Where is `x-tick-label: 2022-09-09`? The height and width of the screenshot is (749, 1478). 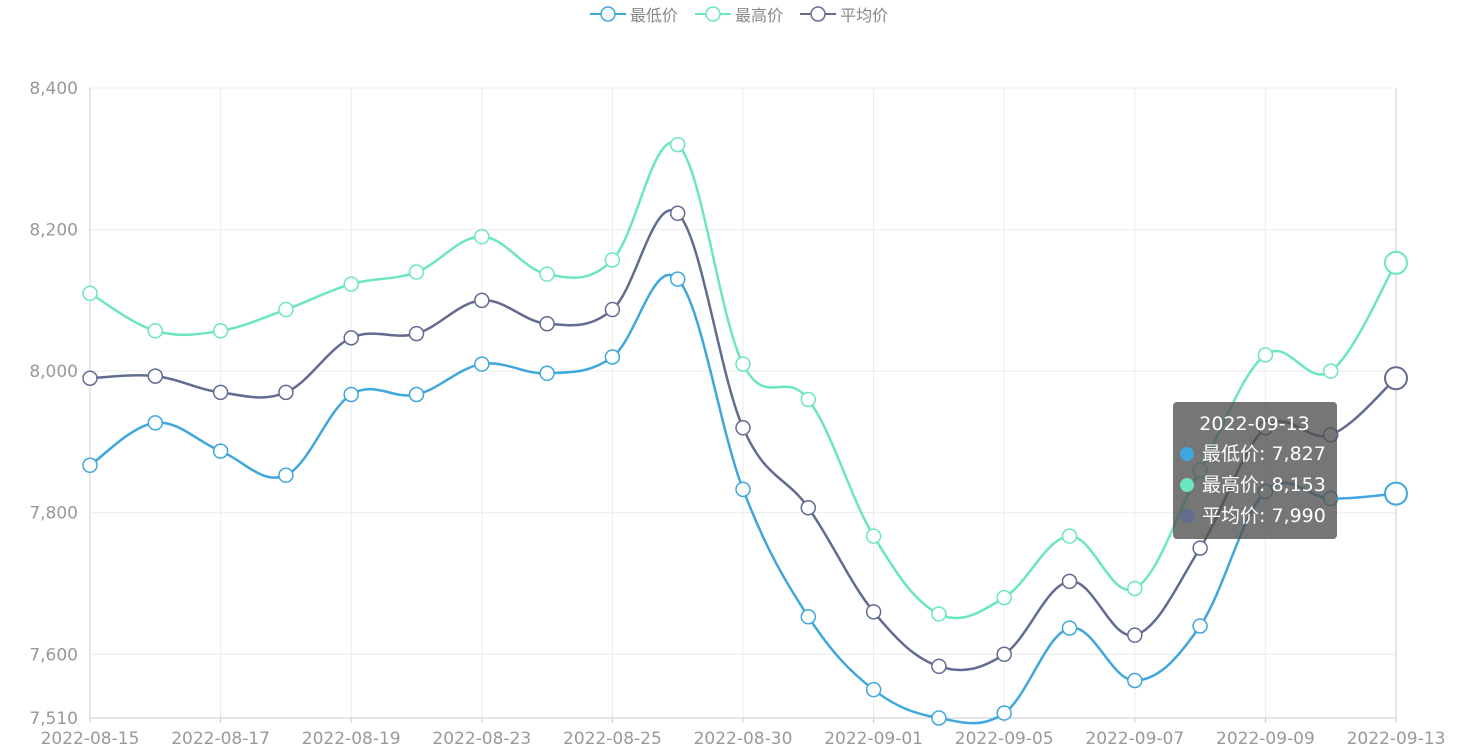 x-tick-label: 2022-09-09 is located at coordinates (1265, 737).